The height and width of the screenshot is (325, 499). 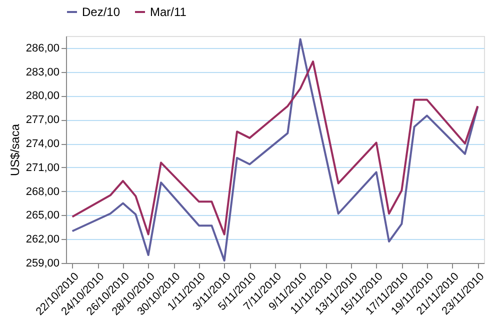 I want to click on legend-label: Dez/10, so click(x=101, y=12).